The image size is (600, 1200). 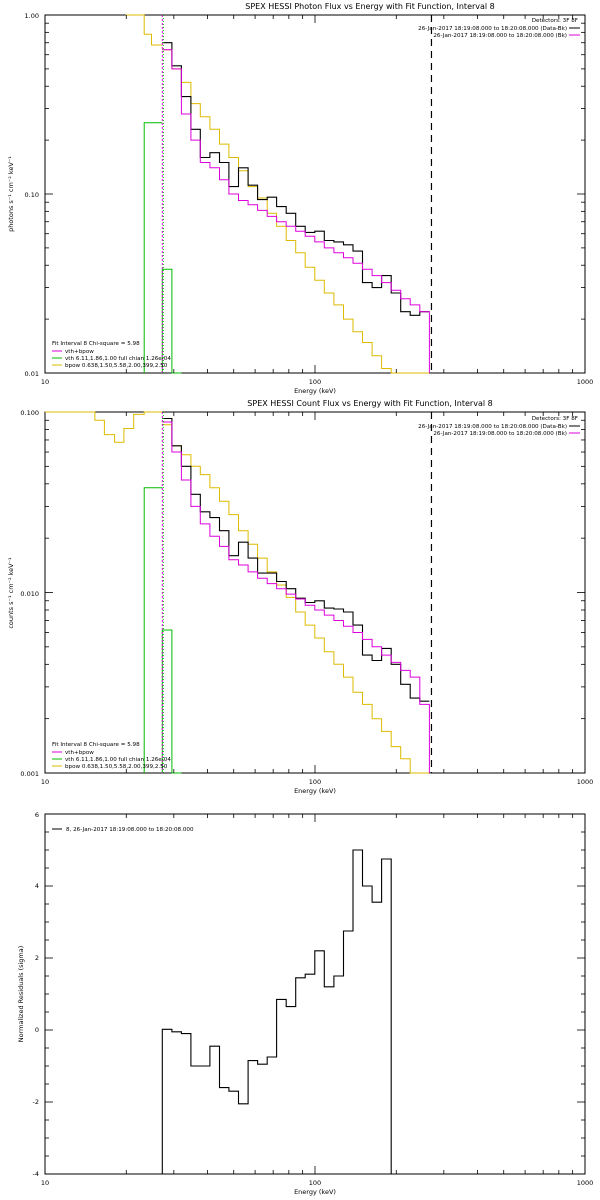 I want to click on residuals-line, so click(x=276, y=1011).